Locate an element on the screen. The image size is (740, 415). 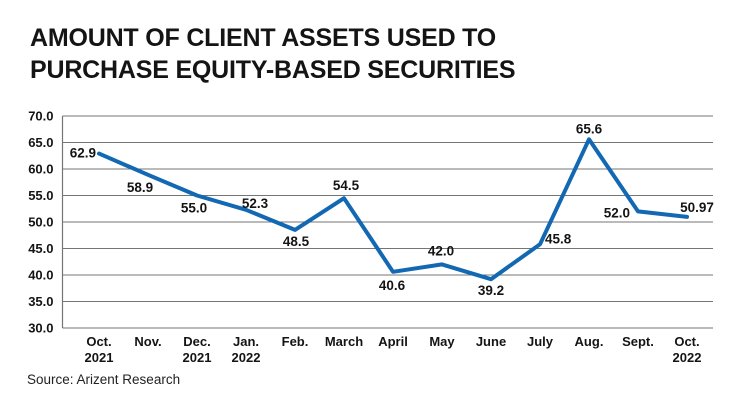
data-point-label: 65.6 is located at coordinates (589, 128).